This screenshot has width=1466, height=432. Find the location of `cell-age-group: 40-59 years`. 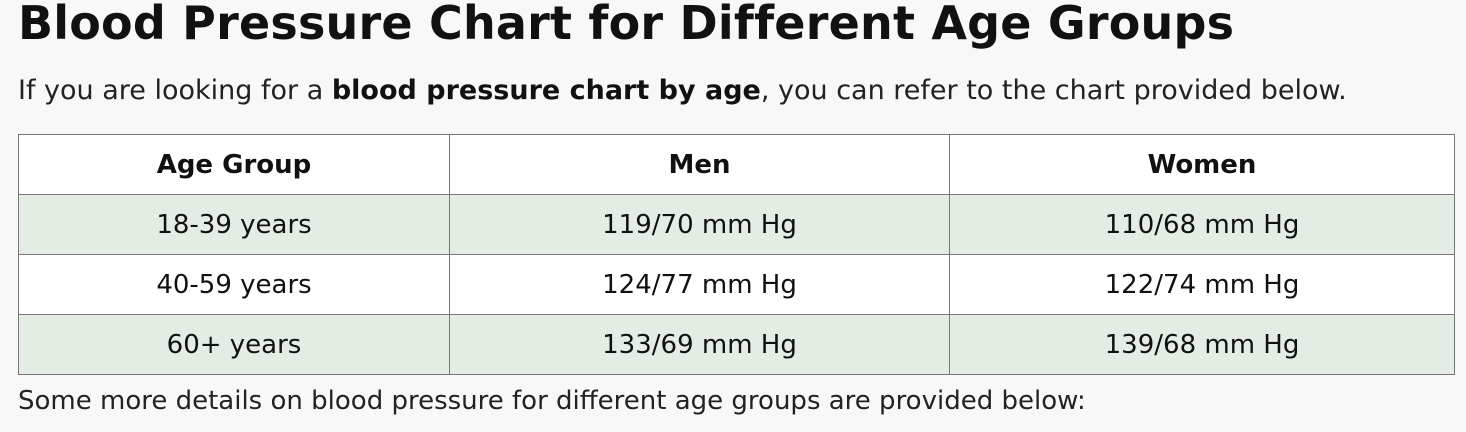

cell-age-group: 40-59 years is located at coordinates (234, 284).